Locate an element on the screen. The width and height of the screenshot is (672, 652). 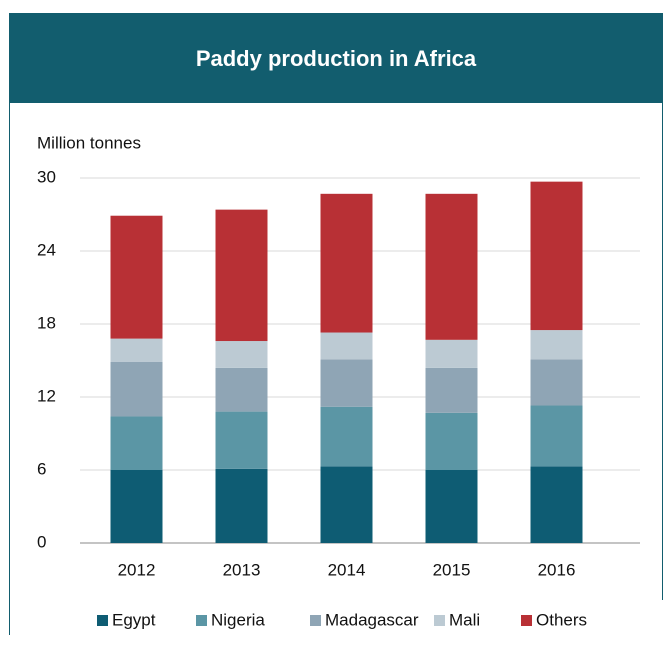
x-tick-label: 2016 is located at coordinates (557, 569).